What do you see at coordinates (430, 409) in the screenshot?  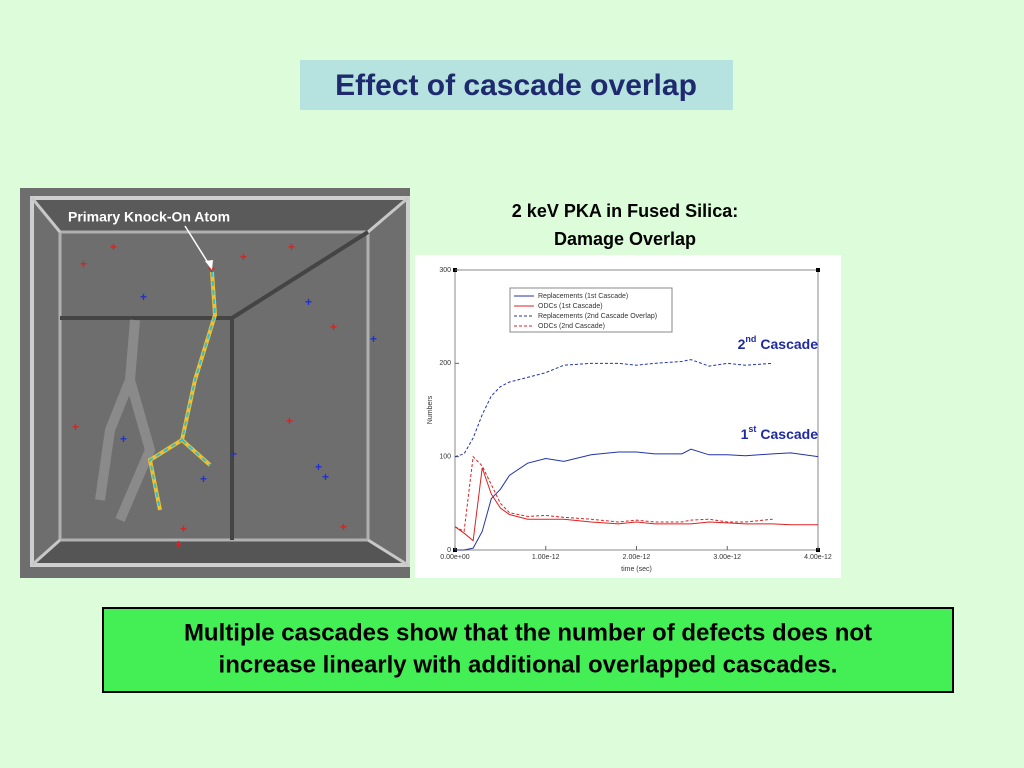 I see `y-axis-label: Numbers` at bounding box center [430, 409].